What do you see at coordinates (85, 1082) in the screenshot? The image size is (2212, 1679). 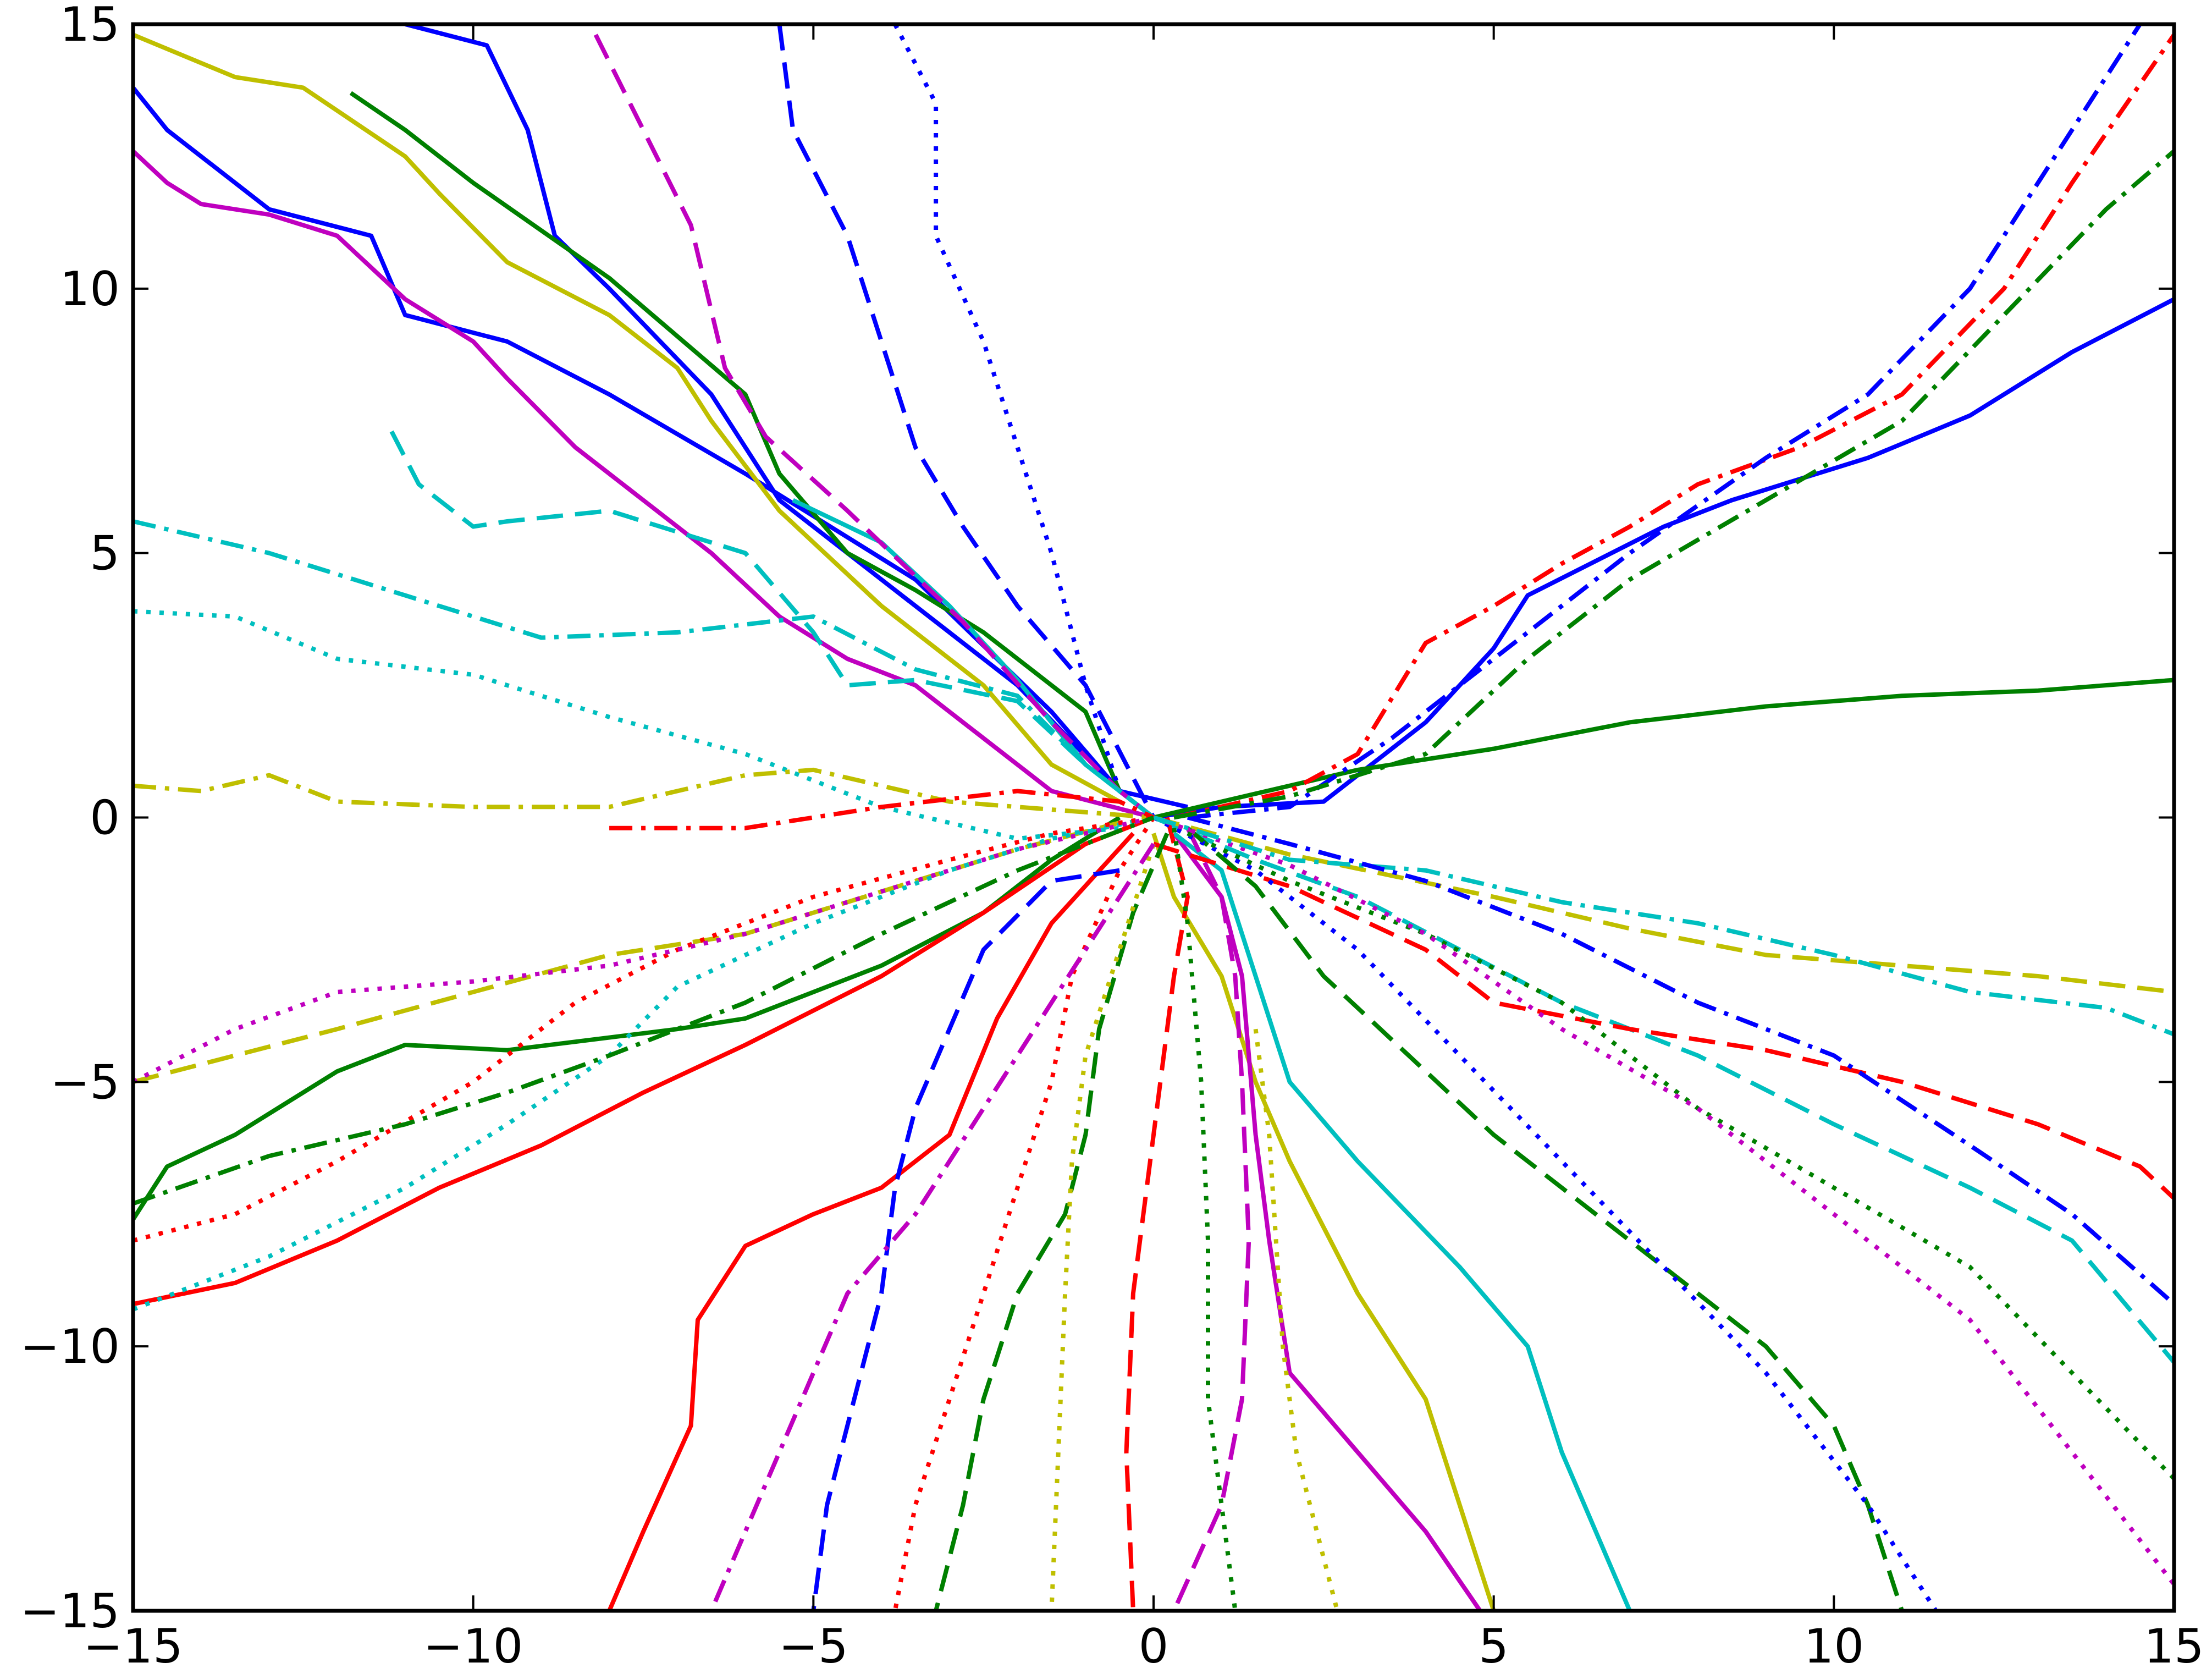 I see `y-tick-label-3: −5` at bounding box center [85, 1082].